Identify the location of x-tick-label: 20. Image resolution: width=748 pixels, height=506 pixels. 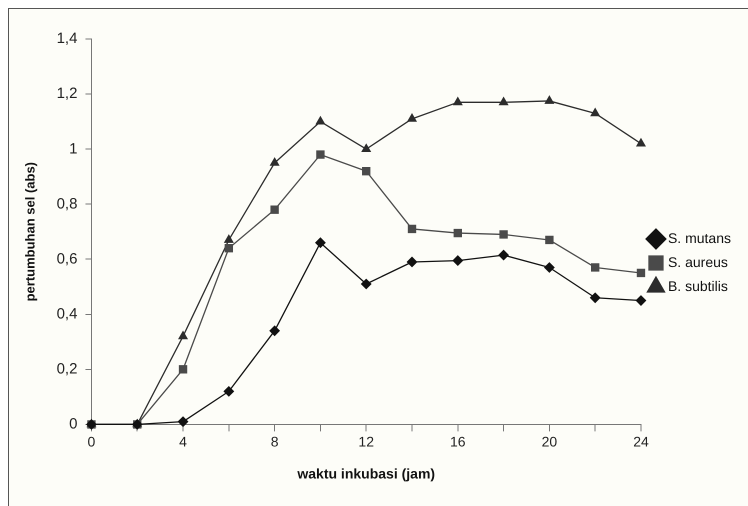
(550, 442).